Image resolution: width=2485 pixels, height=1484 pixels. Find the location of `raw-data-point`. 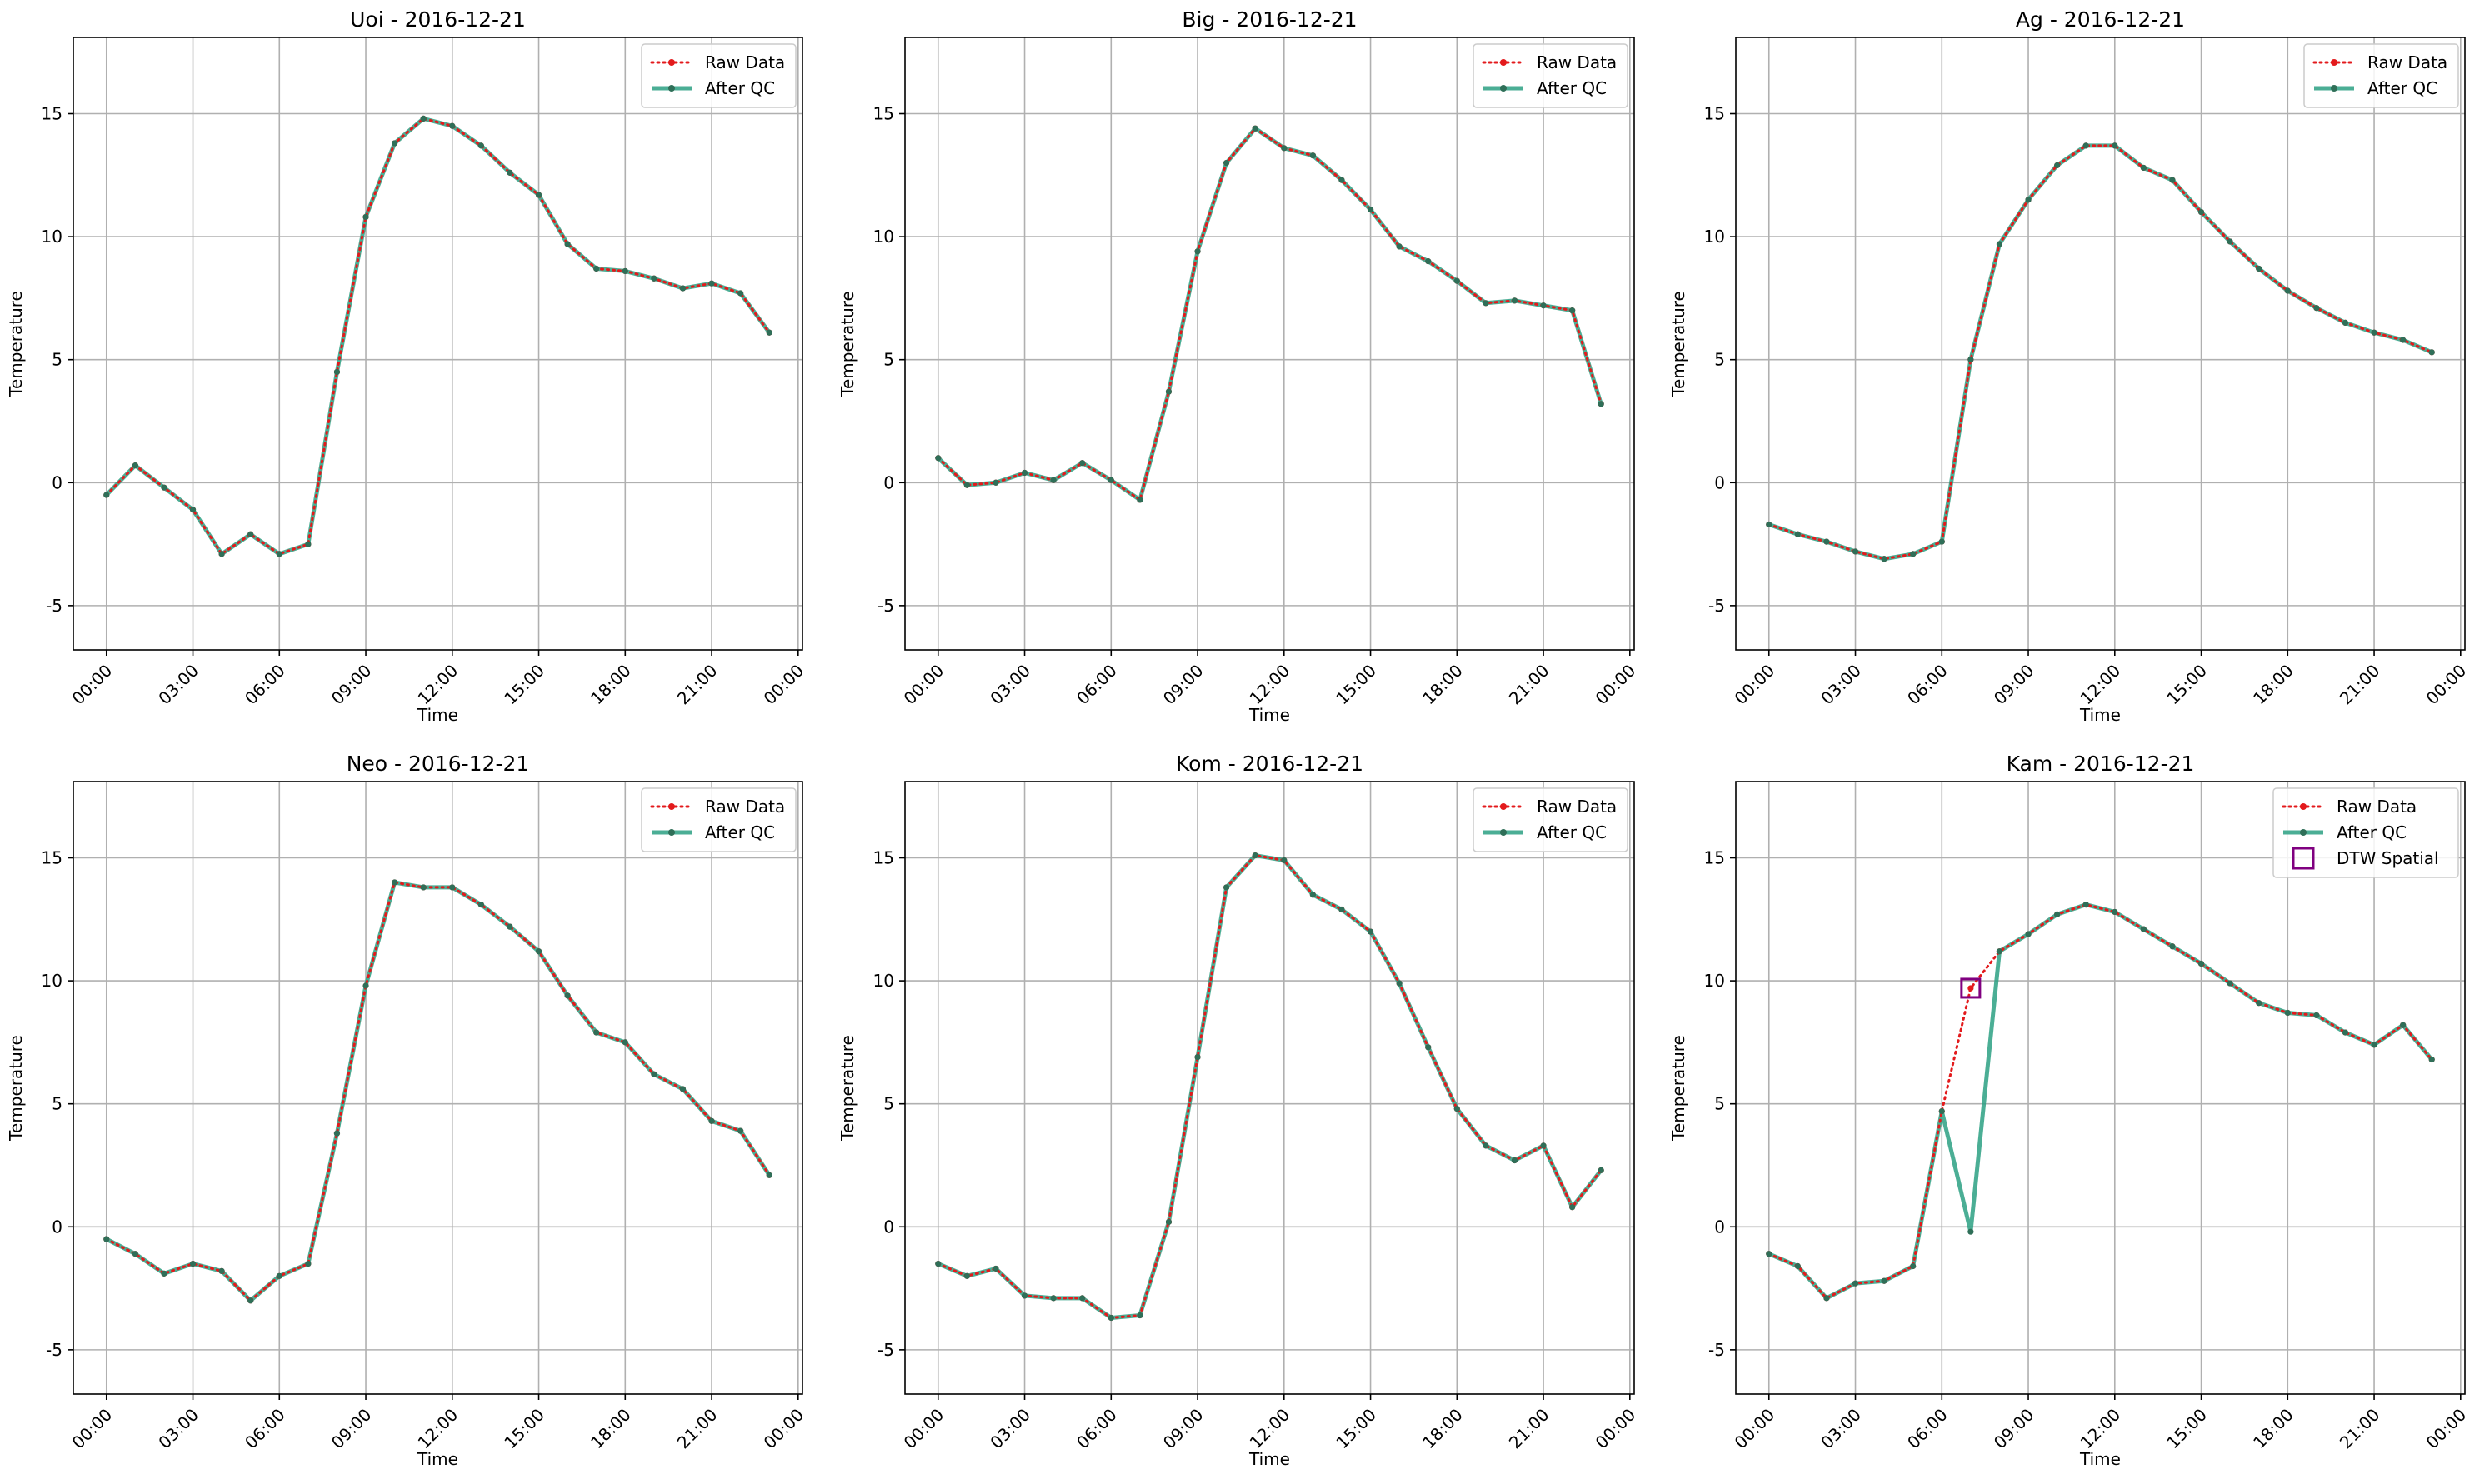

raw-data-point is located at coordinates (1971, 989).